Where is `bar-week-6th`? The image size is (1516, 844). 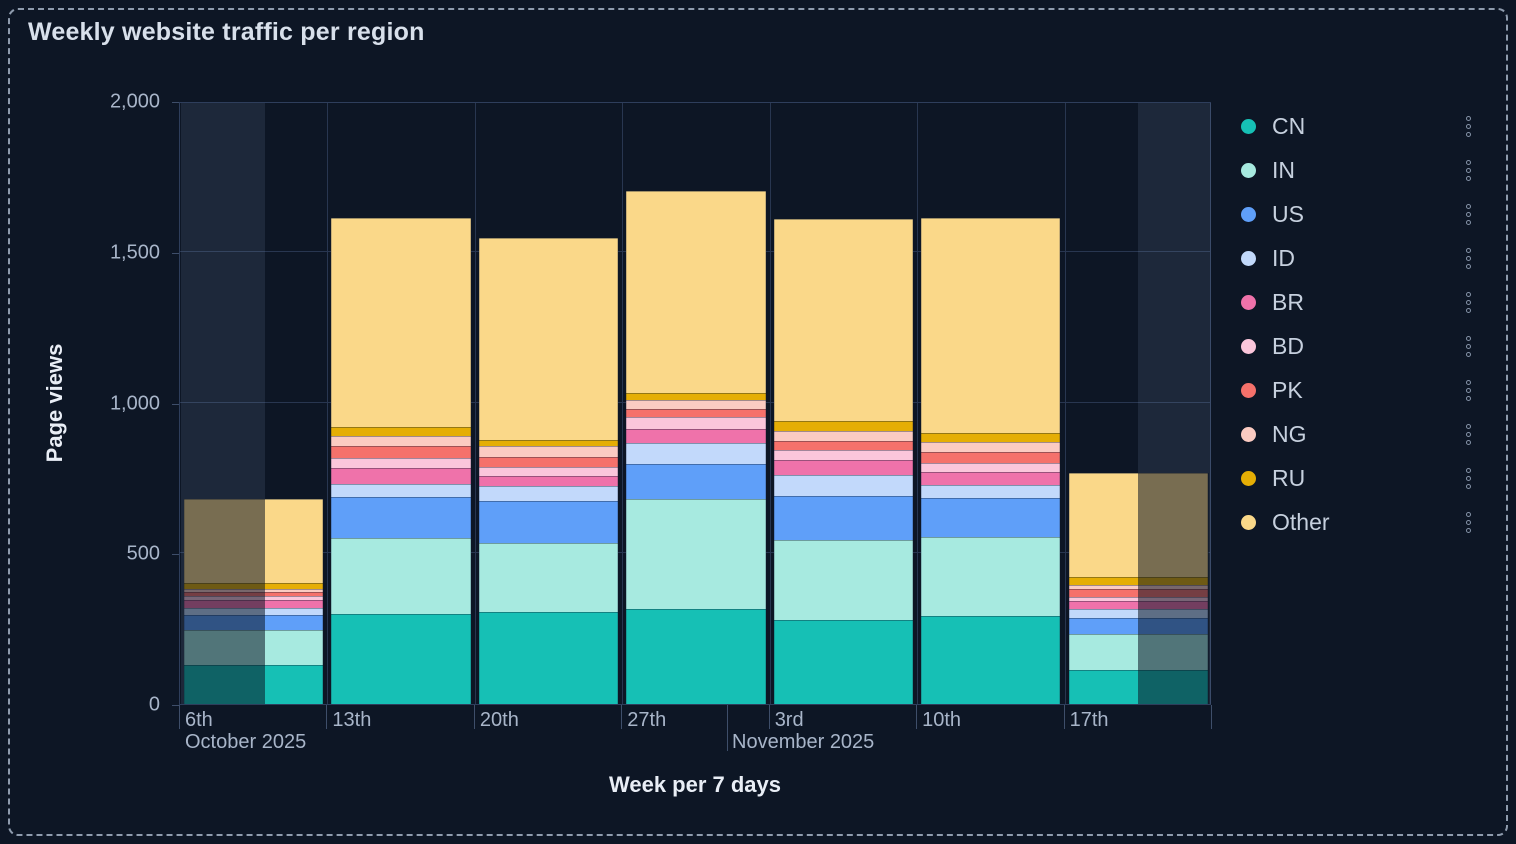
bar-week-6th is located at coordinates (254, 601).